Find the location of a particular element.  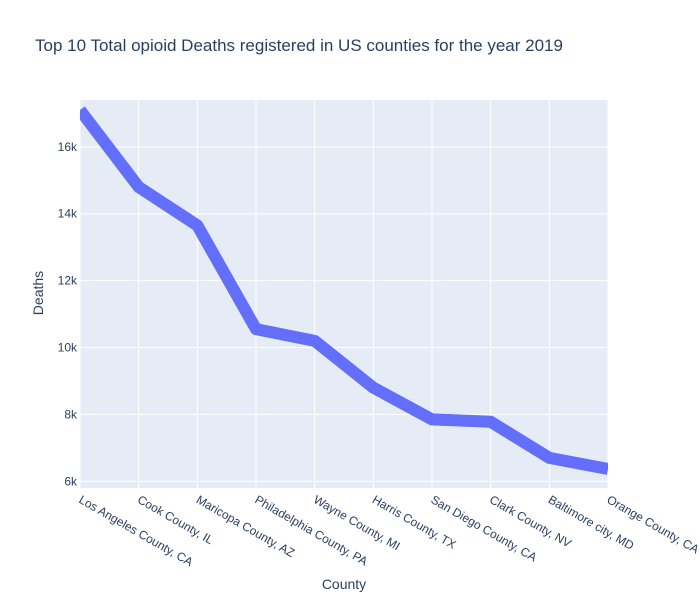

y-tick-label: 6k is located at coordinates (71, 481).